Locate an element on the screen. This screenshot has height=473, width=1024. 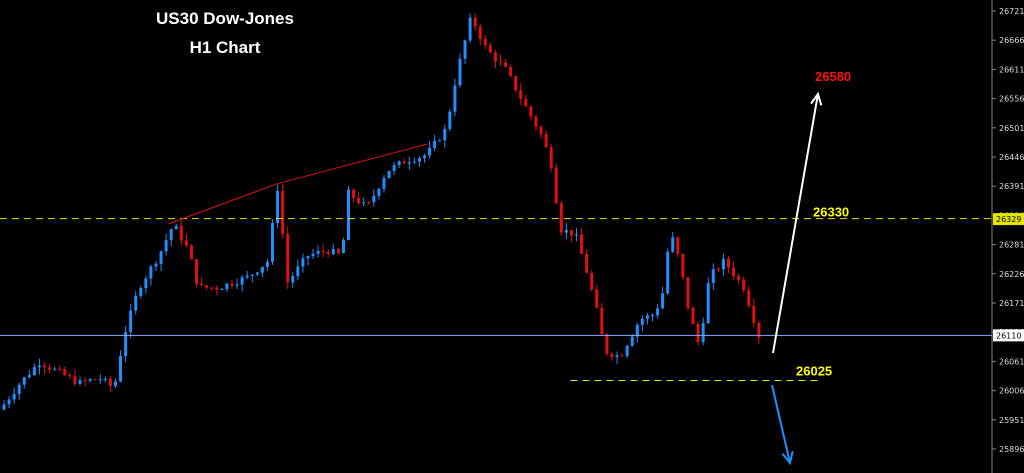
y-tick-label: 26611 is located at coordinates (1011, 69).